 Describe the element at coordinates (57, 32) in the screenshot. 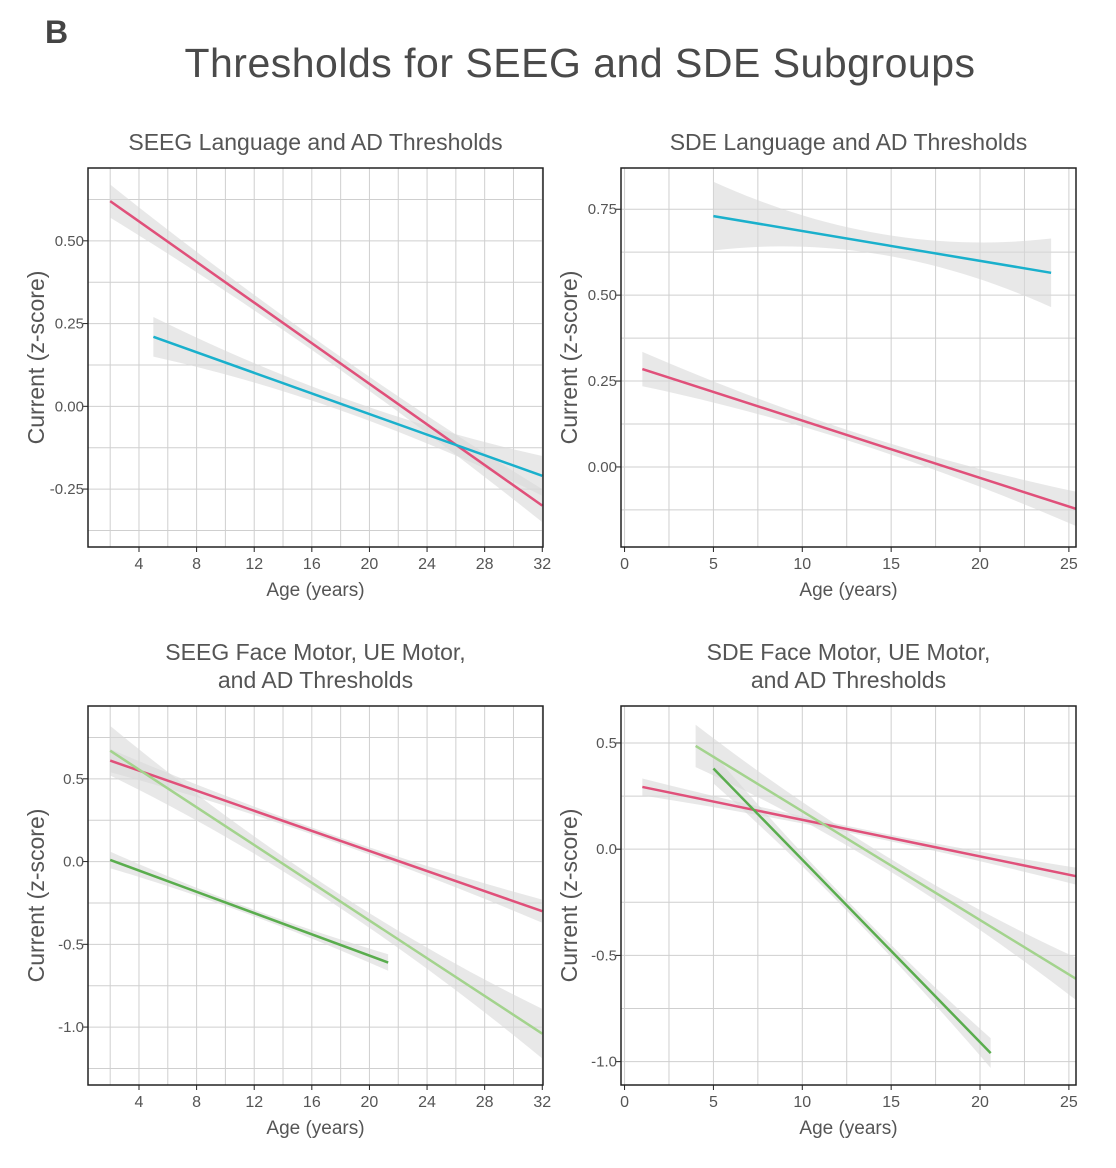

I see `panel-letter: B` at that location.